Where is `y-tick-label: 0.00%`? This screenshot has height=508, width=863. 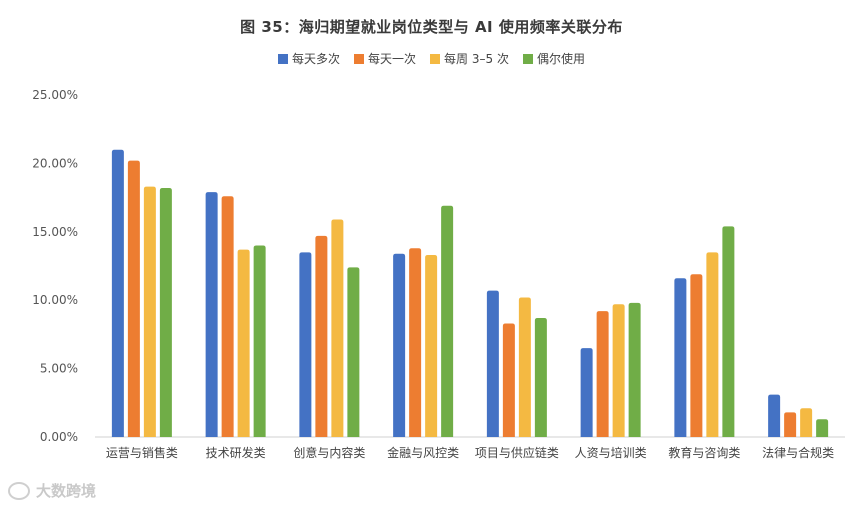 y-tick-label: 0.00% is located at coordinates (59, 437).